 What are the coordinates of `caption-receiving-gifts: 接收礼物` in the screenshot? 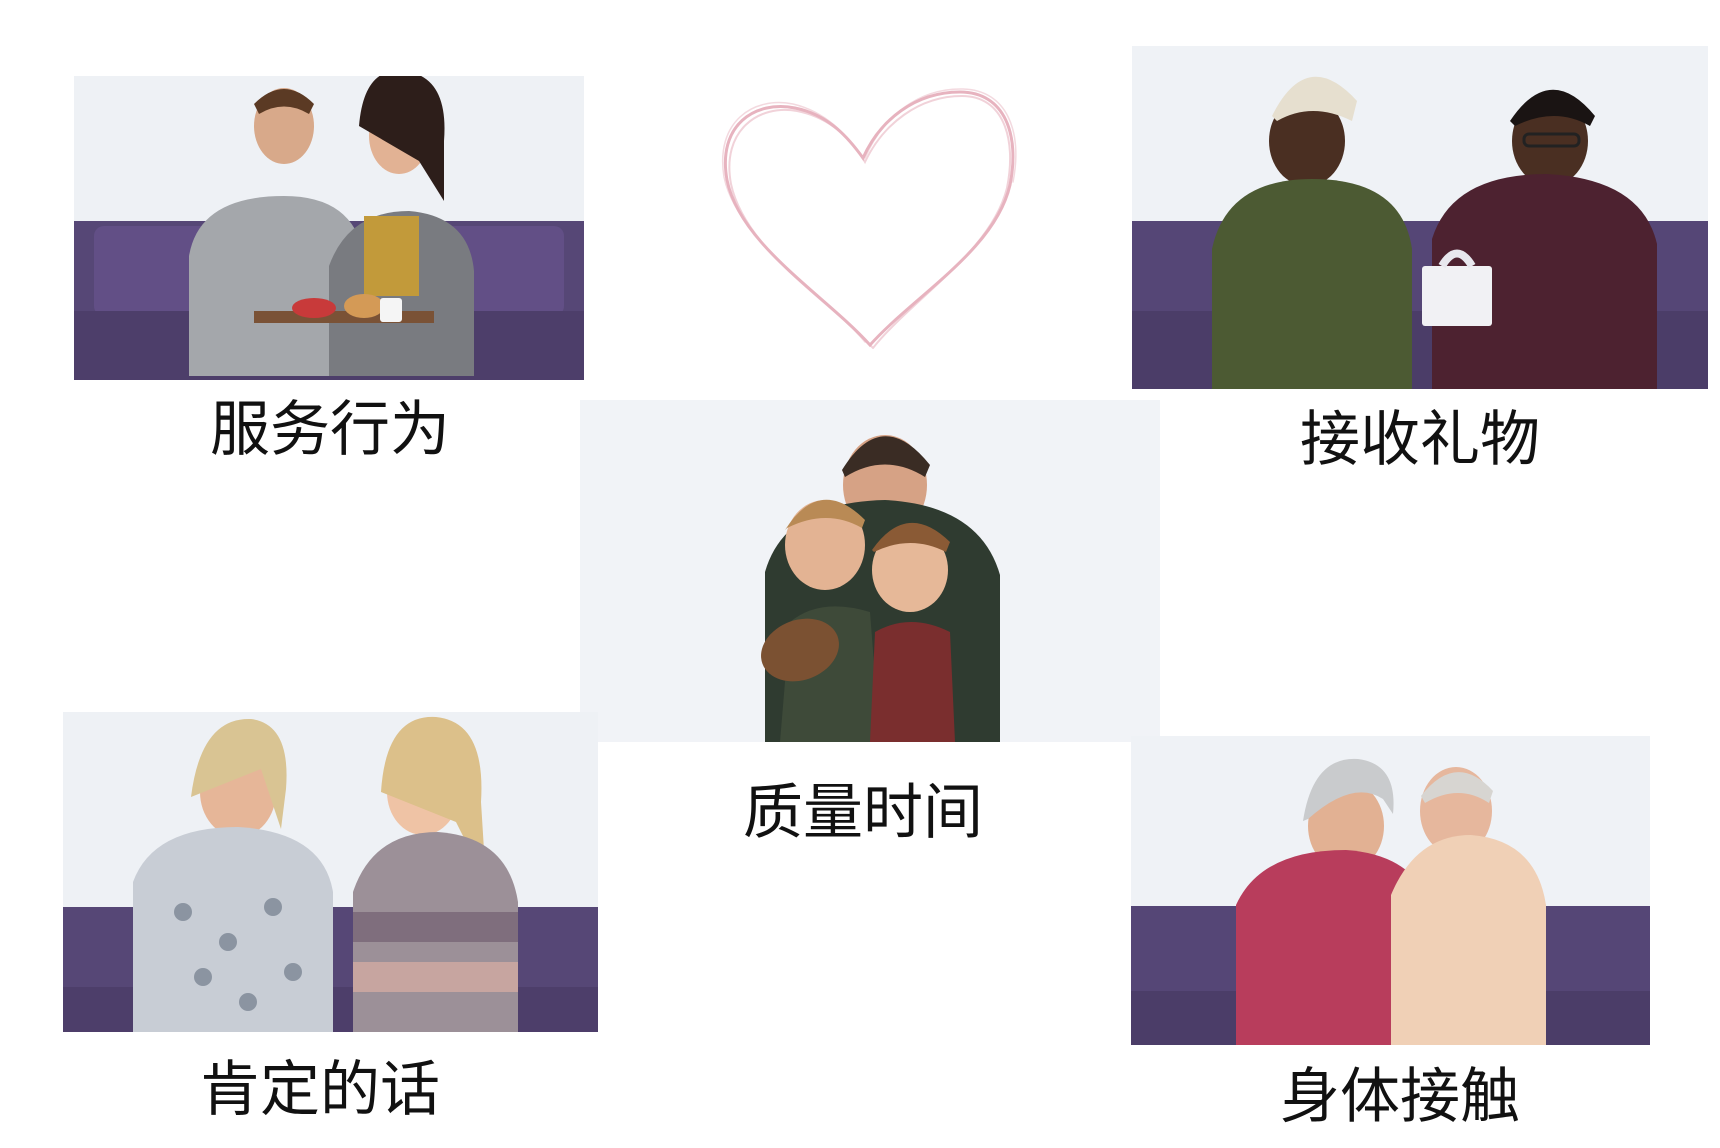 It's located at (1420, 440).